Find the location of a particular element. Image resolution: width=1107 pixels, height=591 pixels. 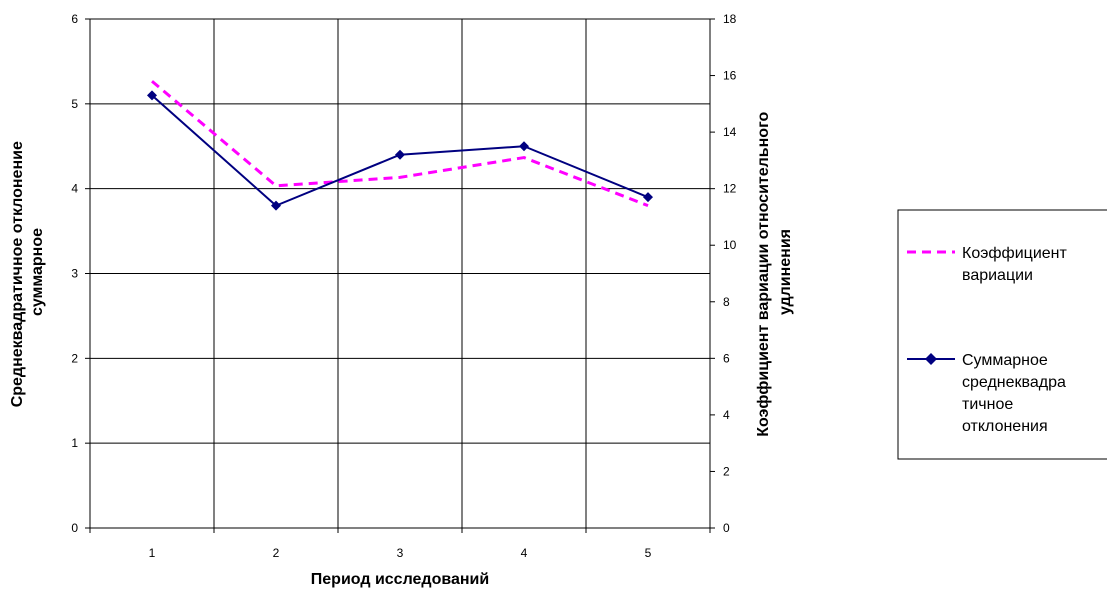

y-right-tick-label: 12 is located at coordinates (730, 189).